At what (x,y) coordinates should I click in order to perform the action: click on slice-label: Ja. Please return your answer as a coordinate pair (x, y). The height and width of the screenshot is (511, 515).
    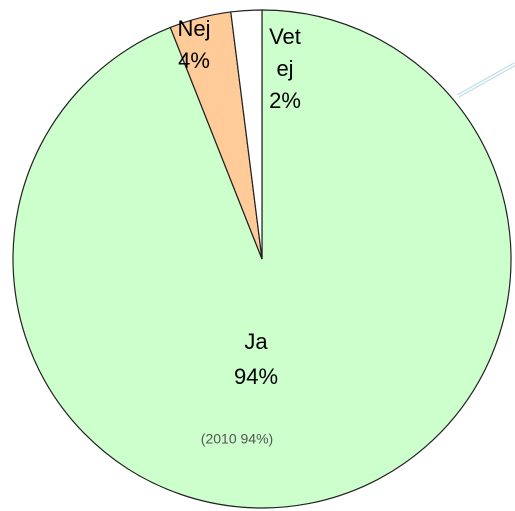
    Looking at the image, I should click on (256, 341).